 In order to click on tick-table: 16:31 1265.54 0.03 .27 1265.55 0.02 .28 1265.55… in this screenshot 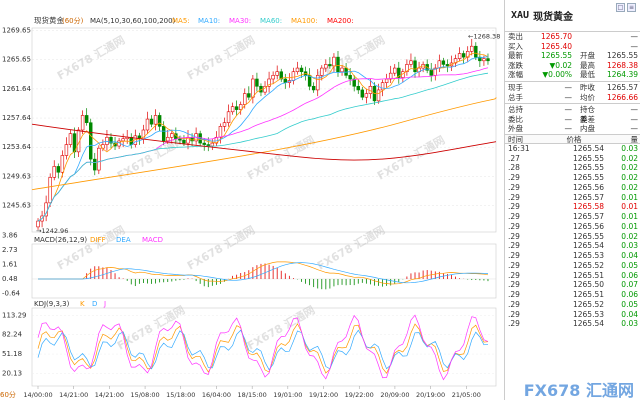, I will do `click(572, 236)`.